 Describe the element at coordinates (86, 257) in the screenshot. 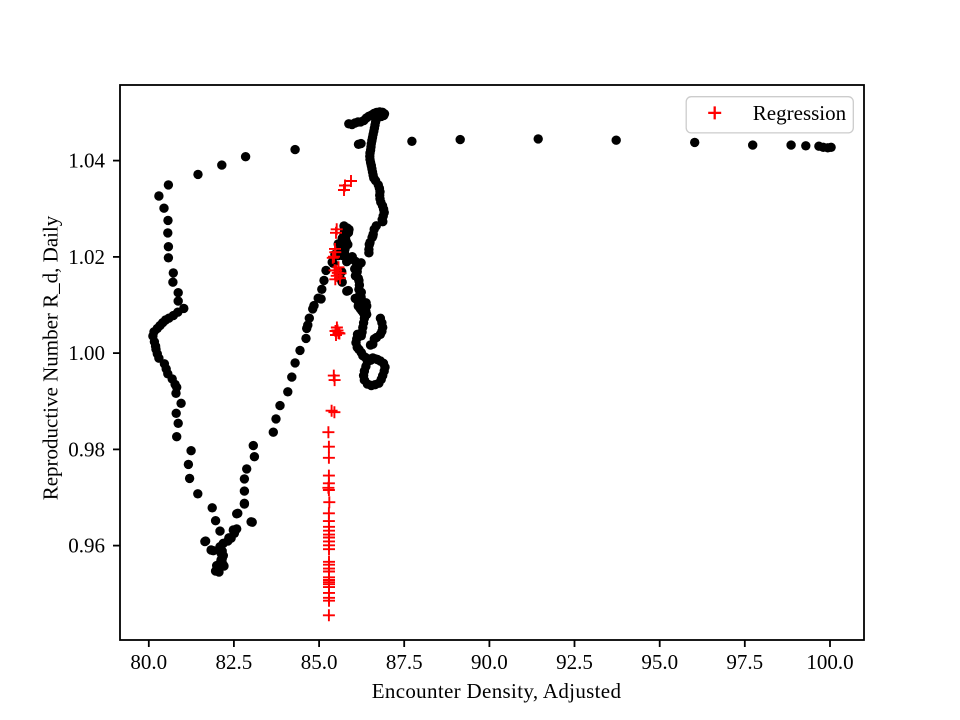

I see `svg-text: 1.02` at that location.